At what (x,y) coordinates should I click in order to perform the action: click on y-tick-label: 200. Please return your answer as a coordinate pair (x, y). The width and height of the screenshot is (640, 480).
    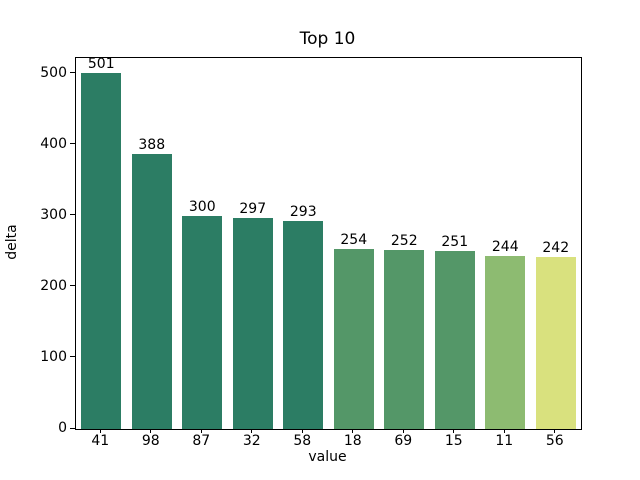
    Looking at the image, I should click on (53, 285).